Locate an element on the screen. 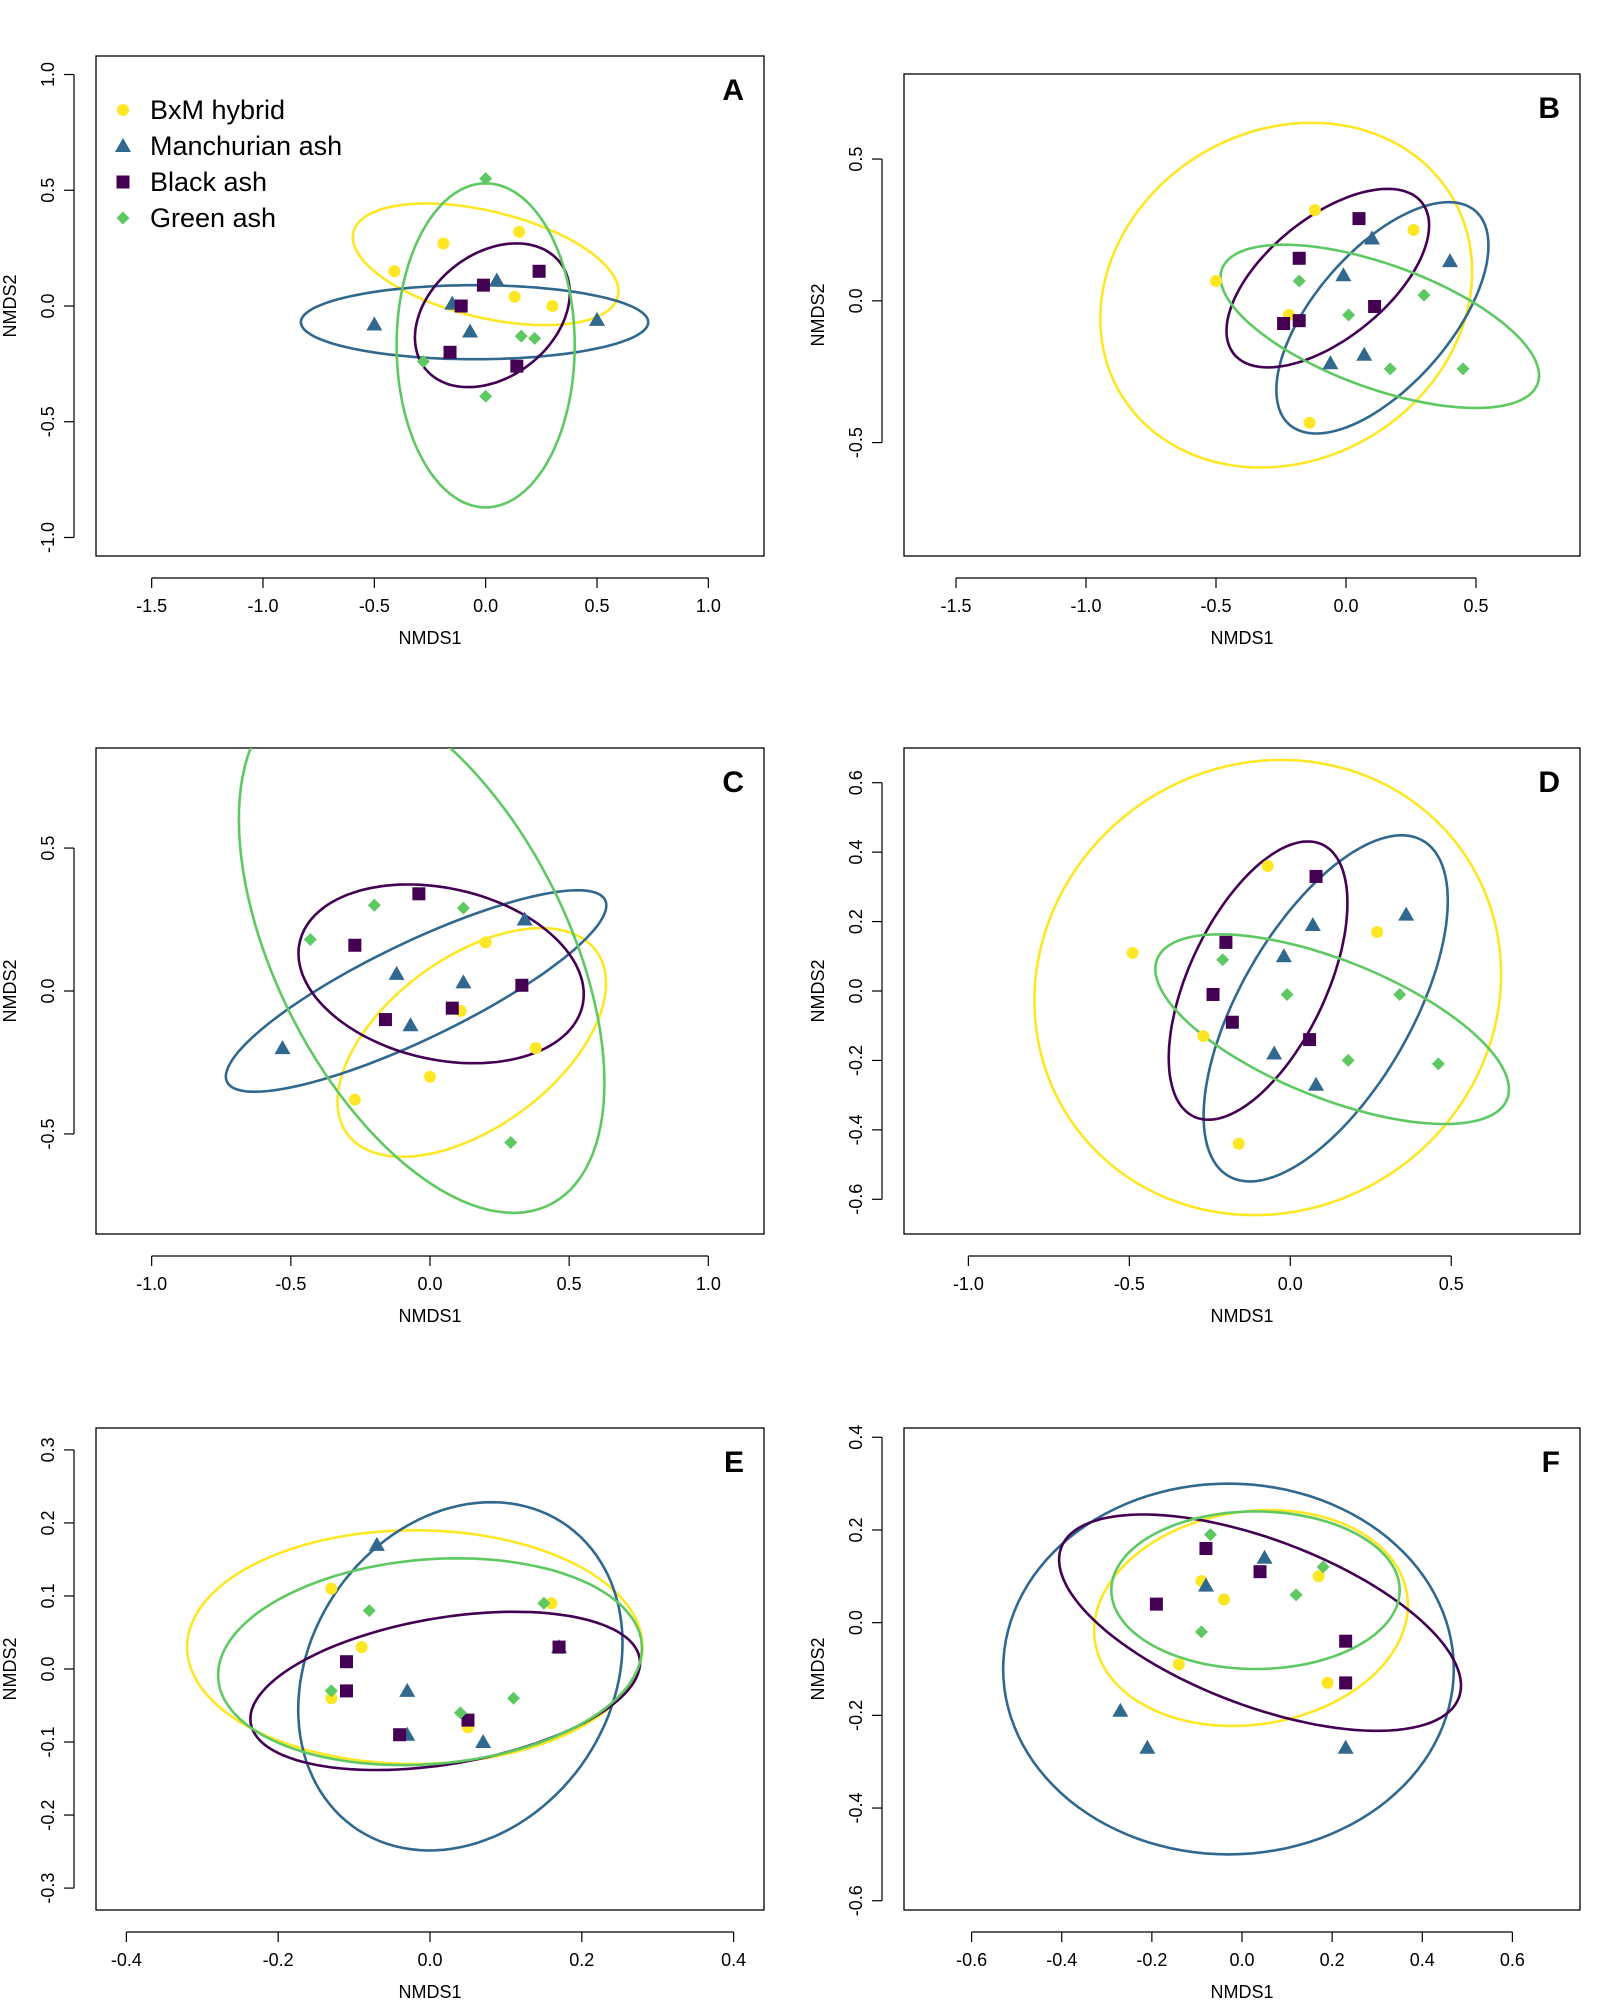 Image resolution: width=1600 pixels, height=2000 pixels. y-tick-label: -1.0 is located at coordinates (48, 537).